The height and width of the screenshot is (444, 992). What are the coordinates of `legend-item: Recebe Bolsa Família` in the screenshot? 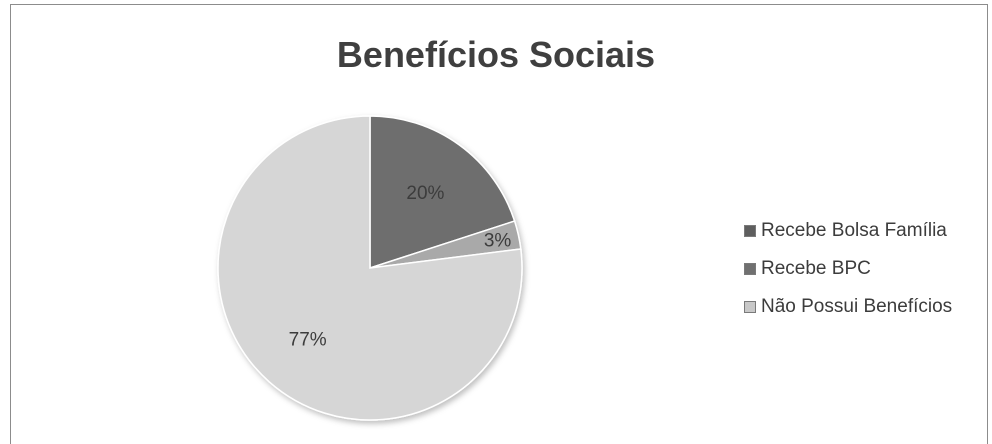 It's located at (848, 231).